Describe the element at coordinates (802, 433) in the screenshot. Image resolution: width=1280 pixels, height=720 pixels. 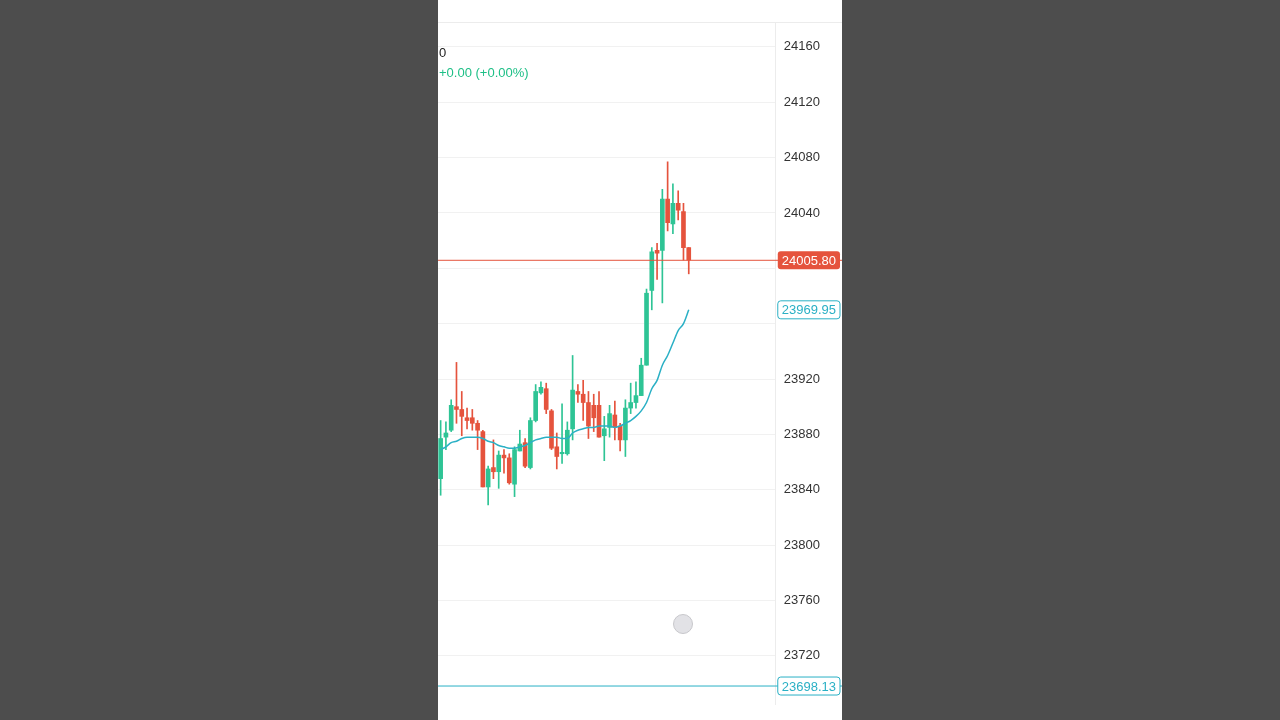
I see `y-tick-label: 23880` at that location.